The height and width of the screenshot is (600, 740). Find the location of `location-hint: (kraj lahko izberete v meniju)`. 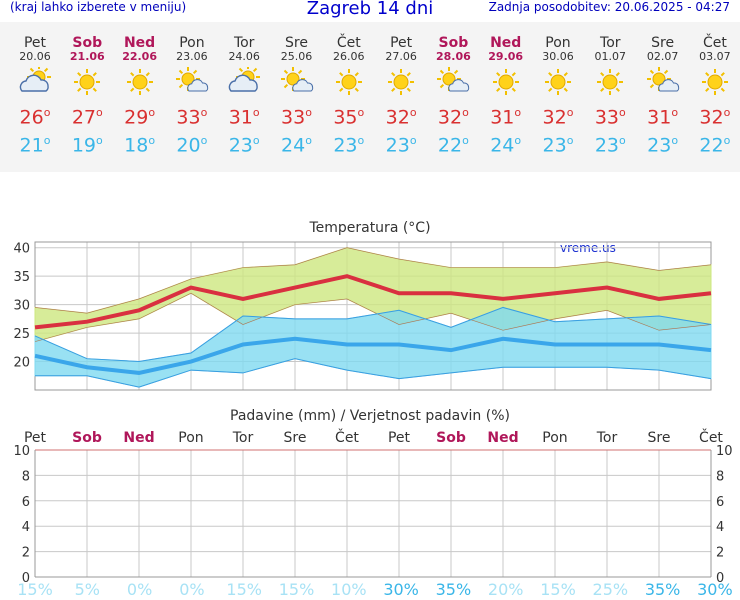

location-hint: (kraj lahko izberete v meniju) is located at coordinates (98, 7).